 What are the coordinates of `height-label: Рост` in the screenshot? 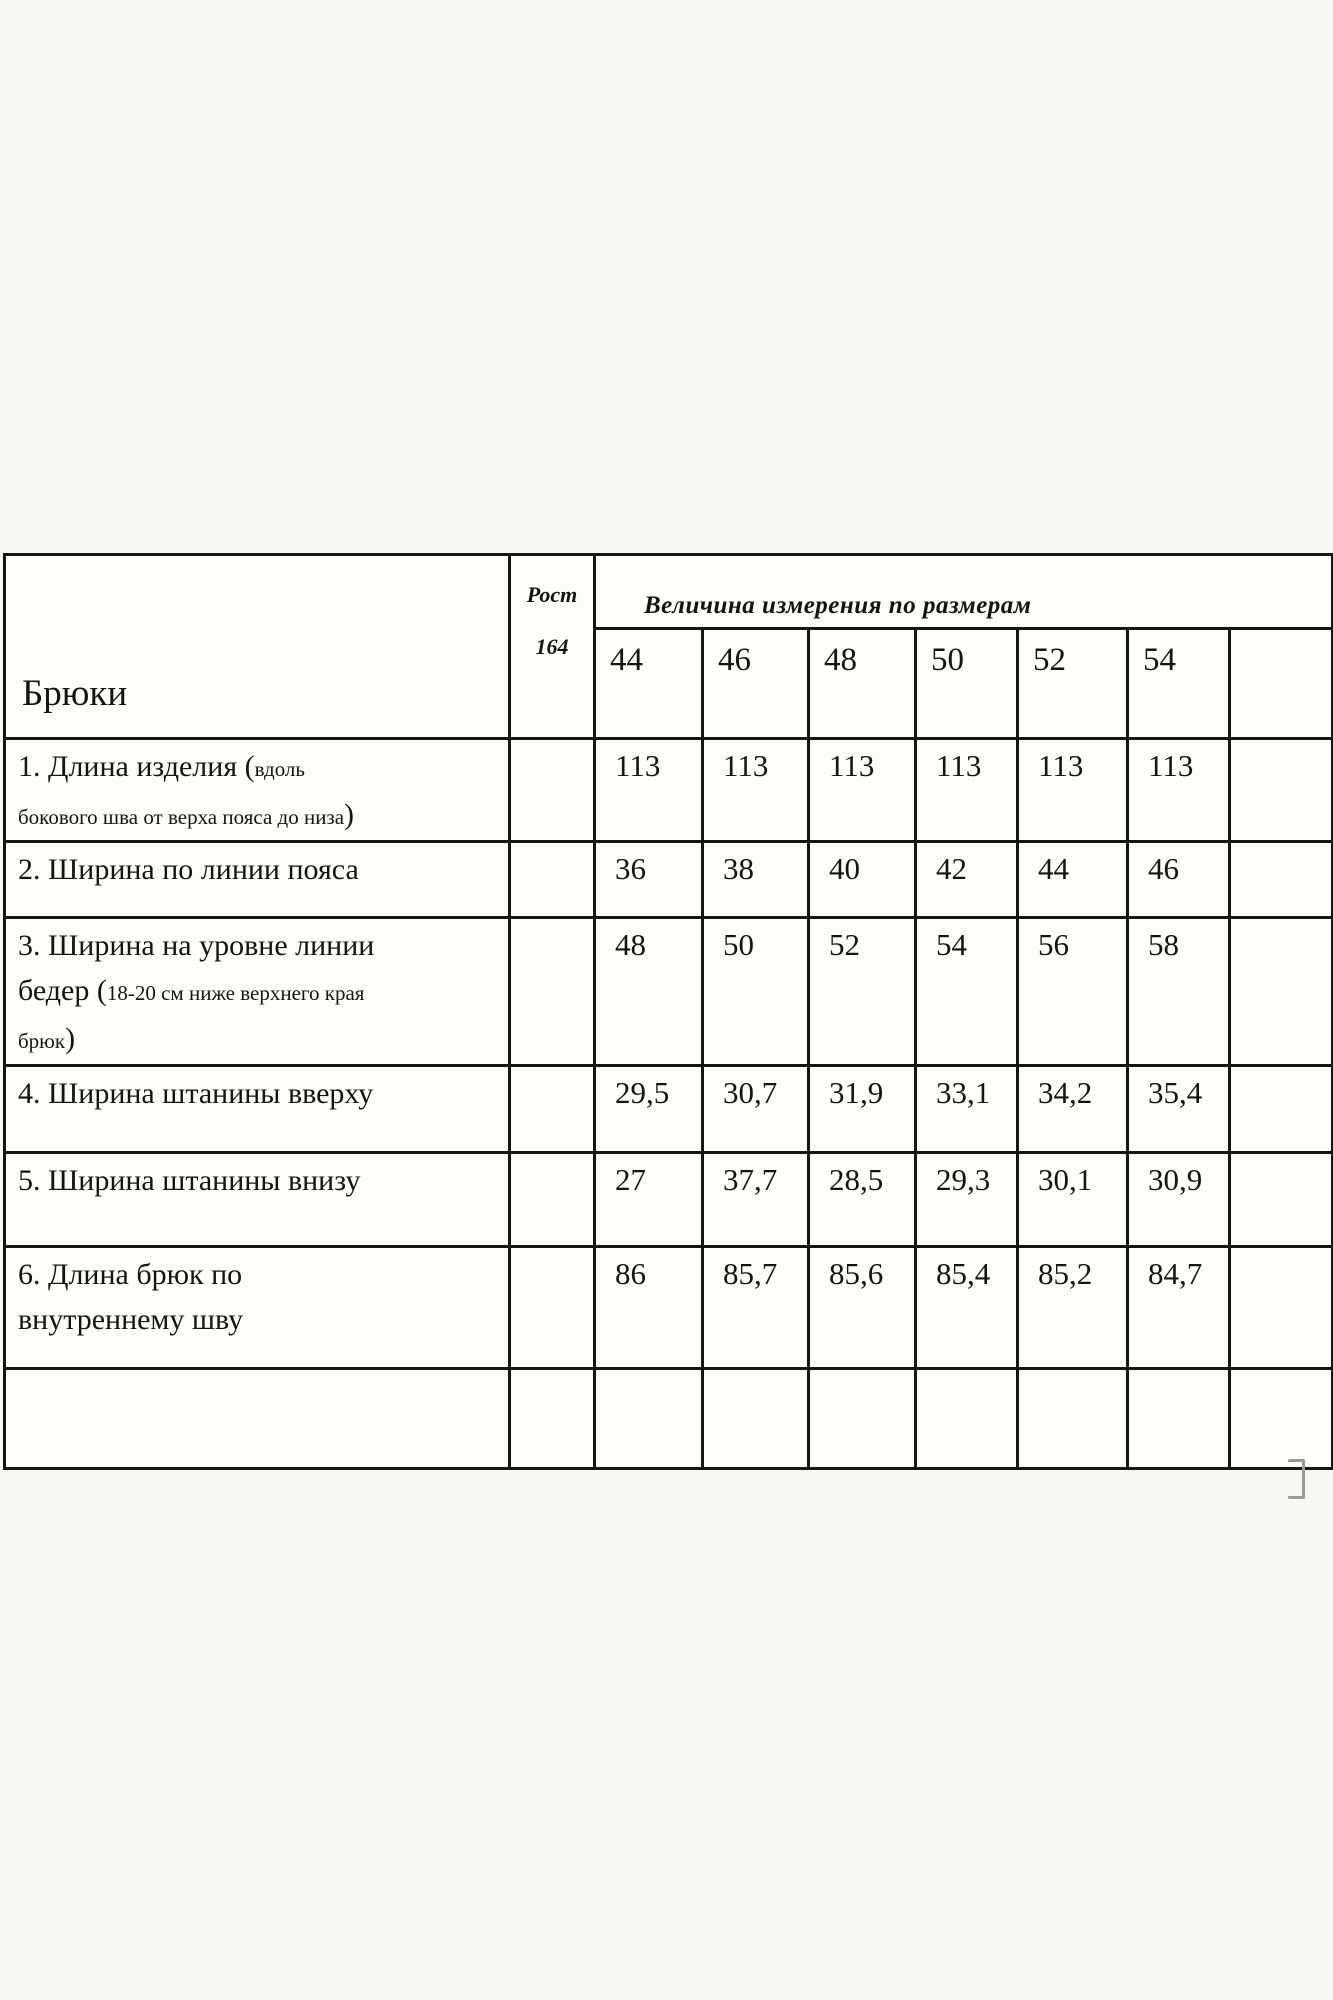 It's located at (552, 594).